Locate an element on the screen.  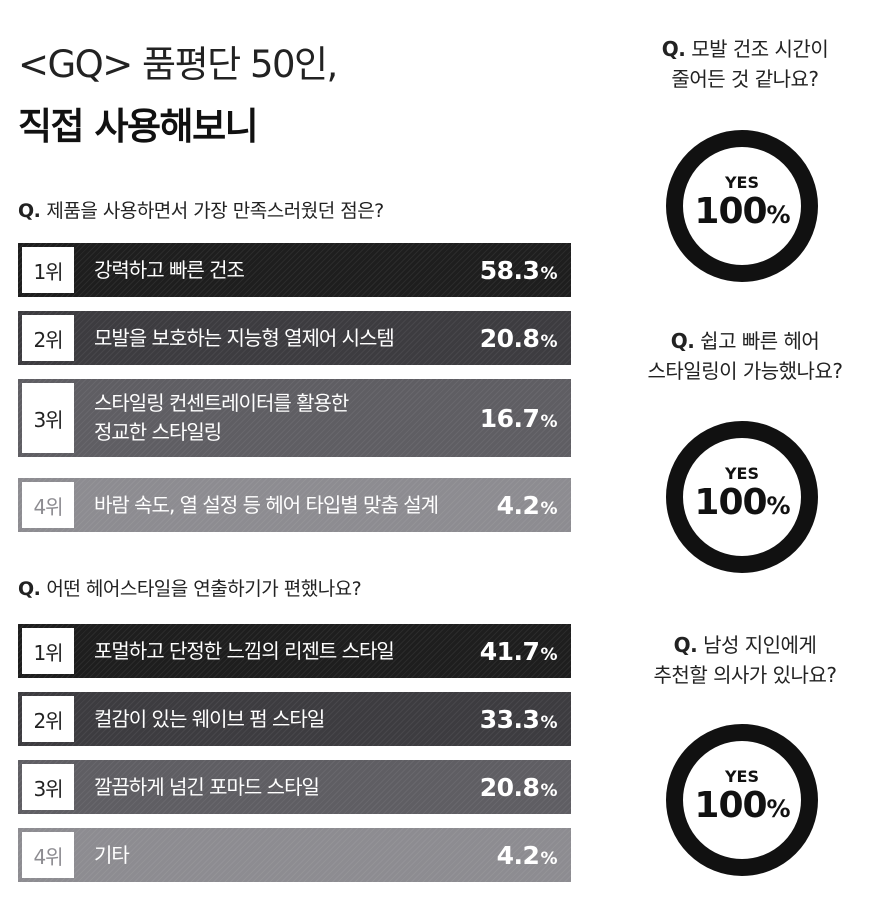
chart1-bar-2: 2위 모발을 보호하는 지능형 열제어 시스템 20.8% is located at coordinates (294, 338).